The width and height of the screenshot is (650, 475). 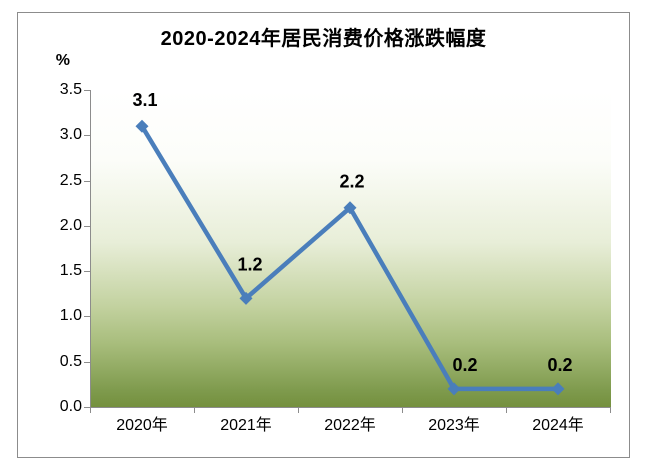 What do you see at coordinates (142, 126) in the screenshot?
I see `data-point-marker-2020年` at bounding box center [142, 126].